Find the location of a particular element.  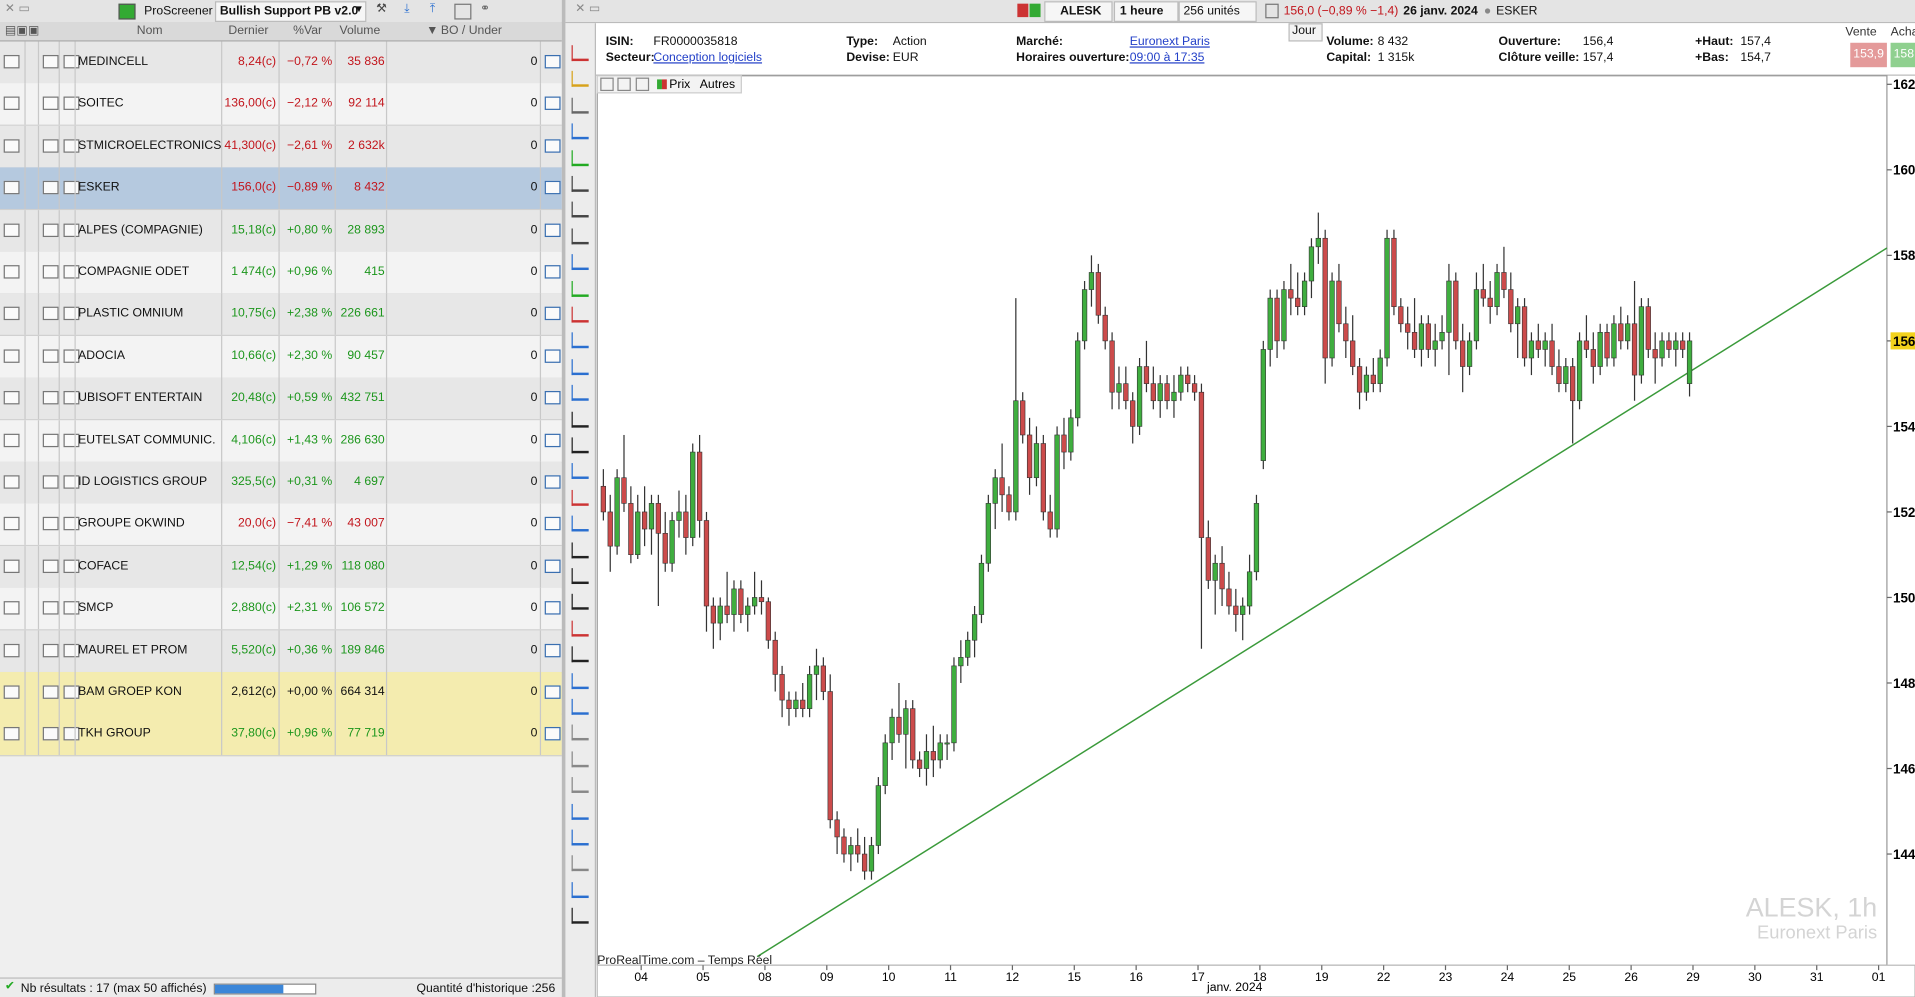

download-icon: ⤓ is located at coordinates (407, 9).